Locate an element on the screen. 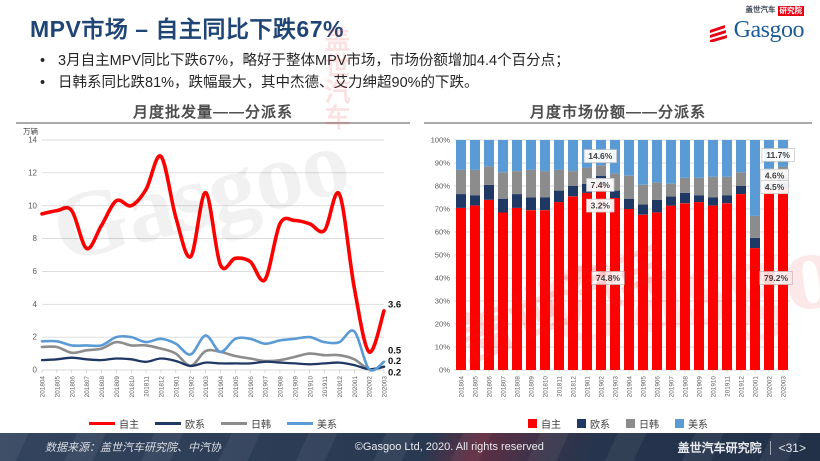 This screenshot has width=820, height=461. legend-label-zizhu: 自主 is located at coordinates (129, 425).